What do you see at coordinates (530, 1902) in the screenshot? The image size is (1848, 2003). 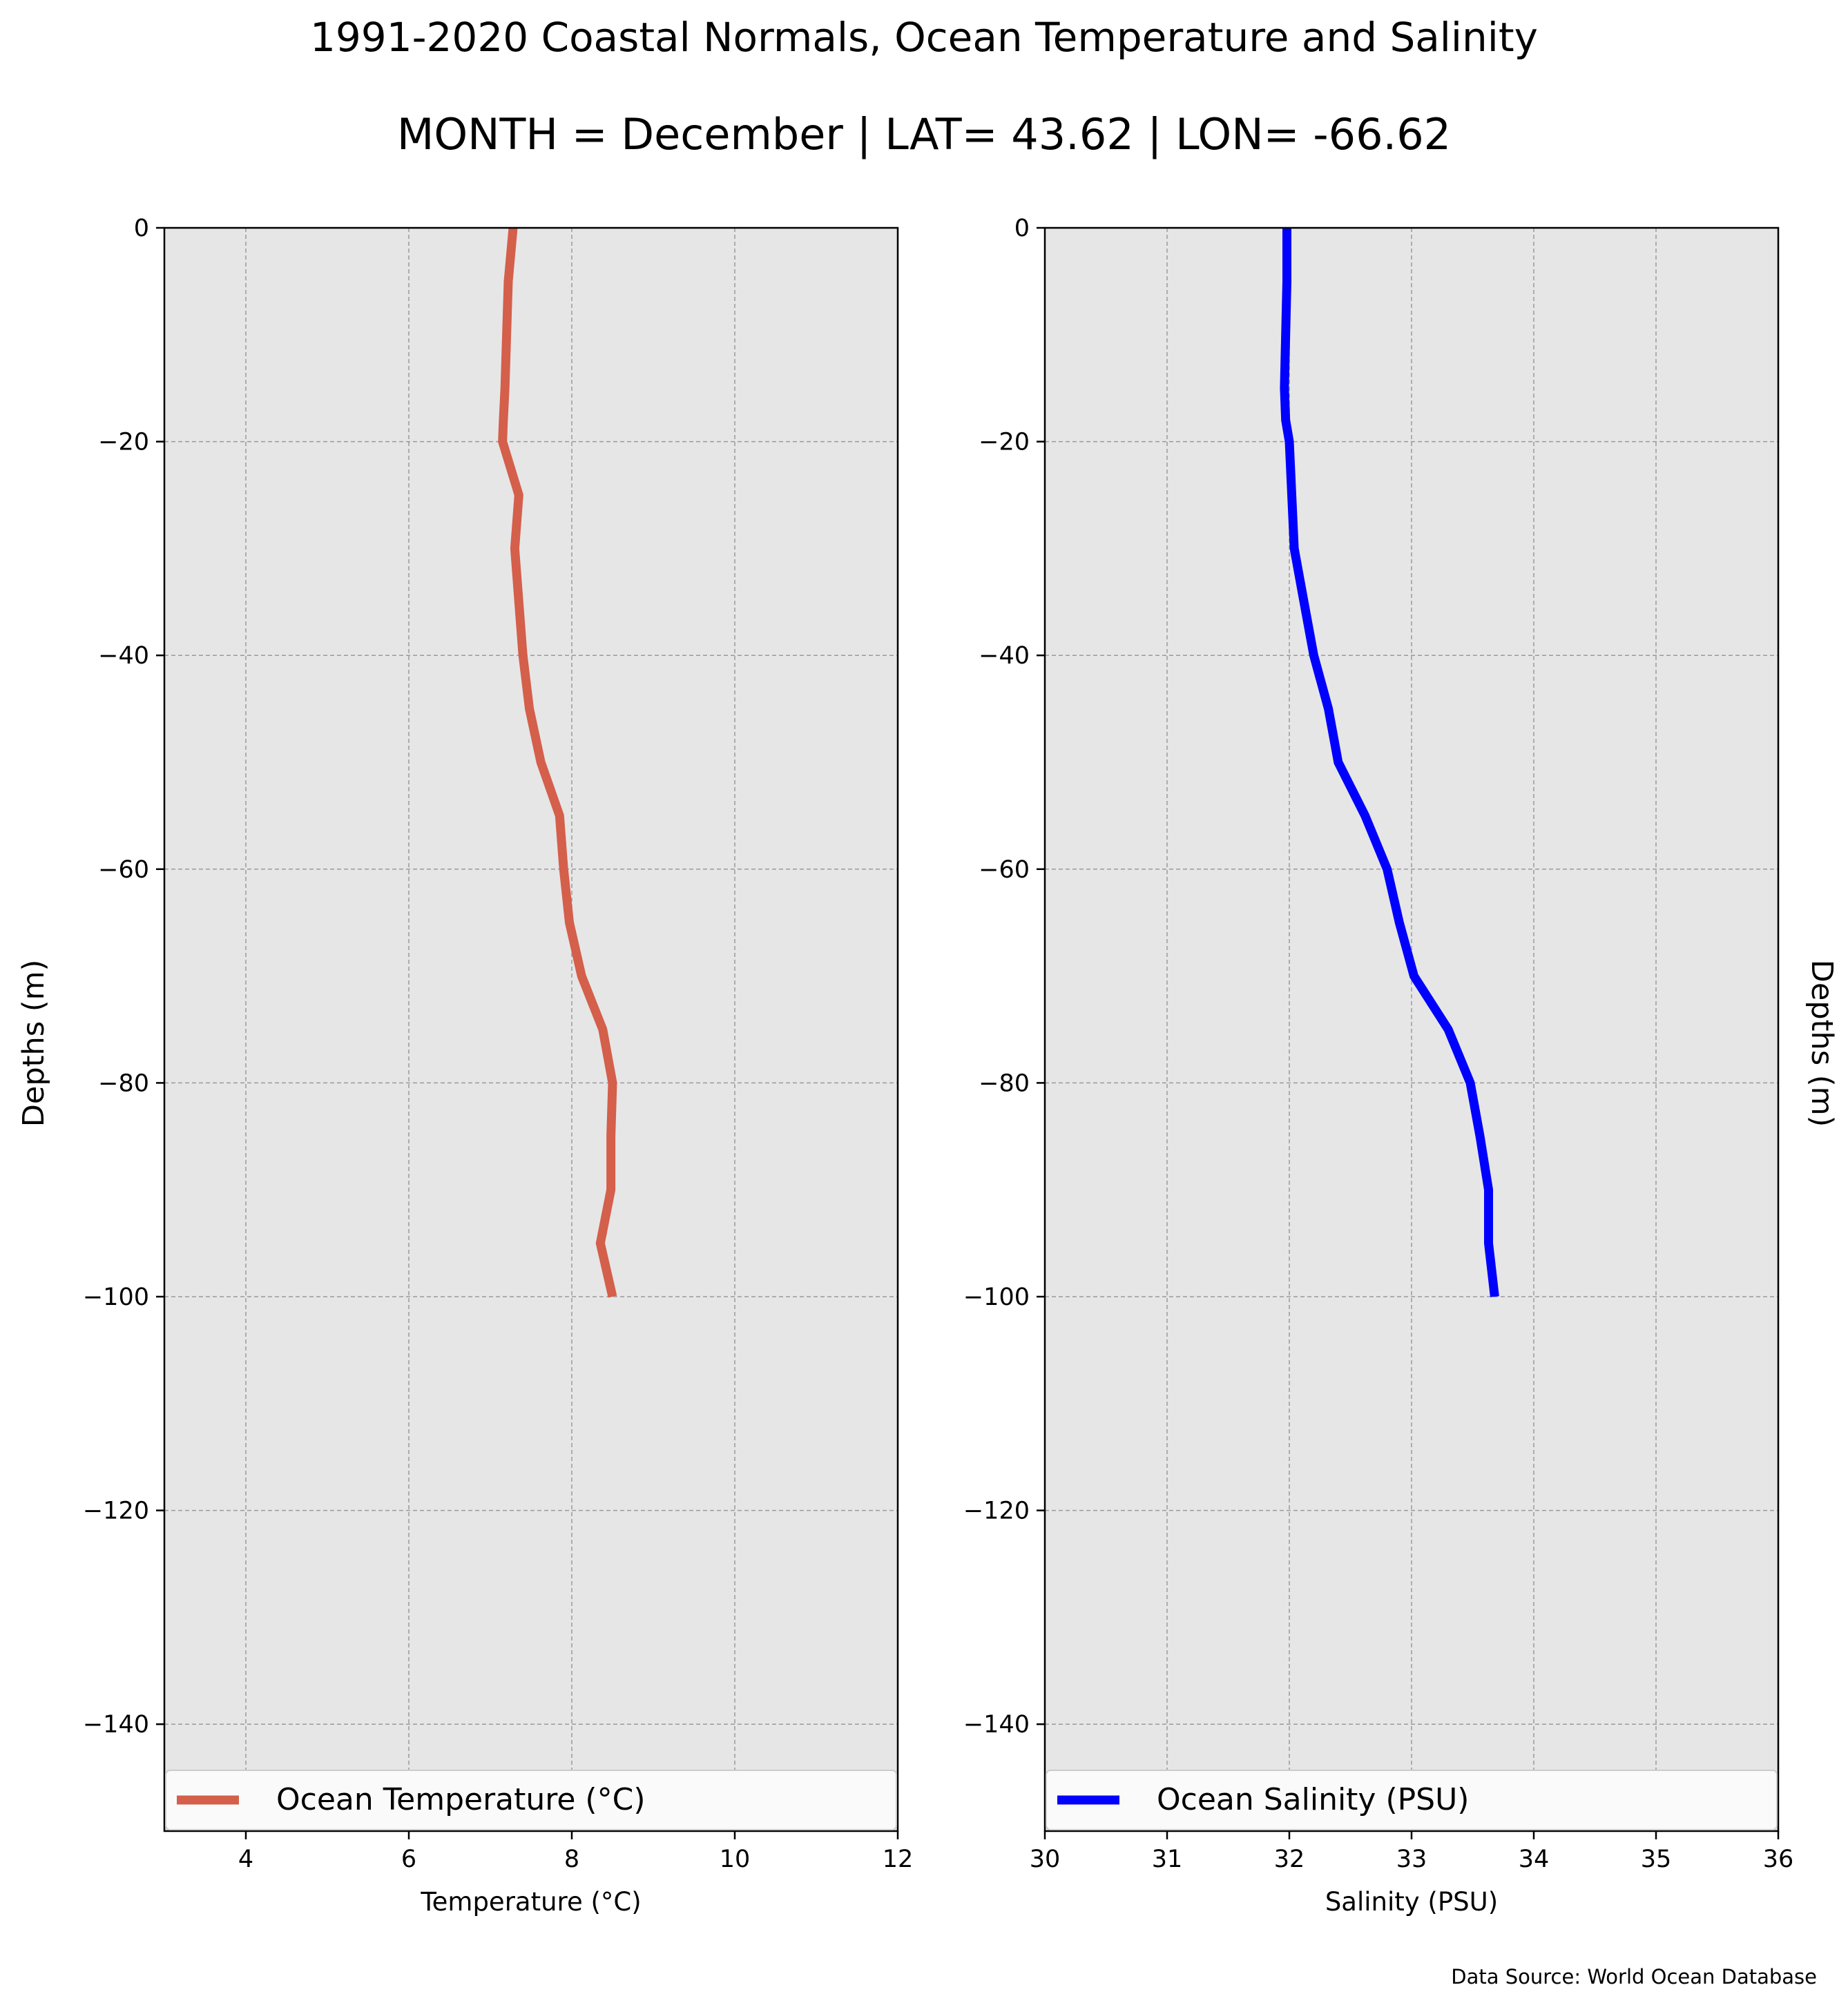 I see `x-axis-label: Temperature (°C)` at bounding box center [530, 1902].